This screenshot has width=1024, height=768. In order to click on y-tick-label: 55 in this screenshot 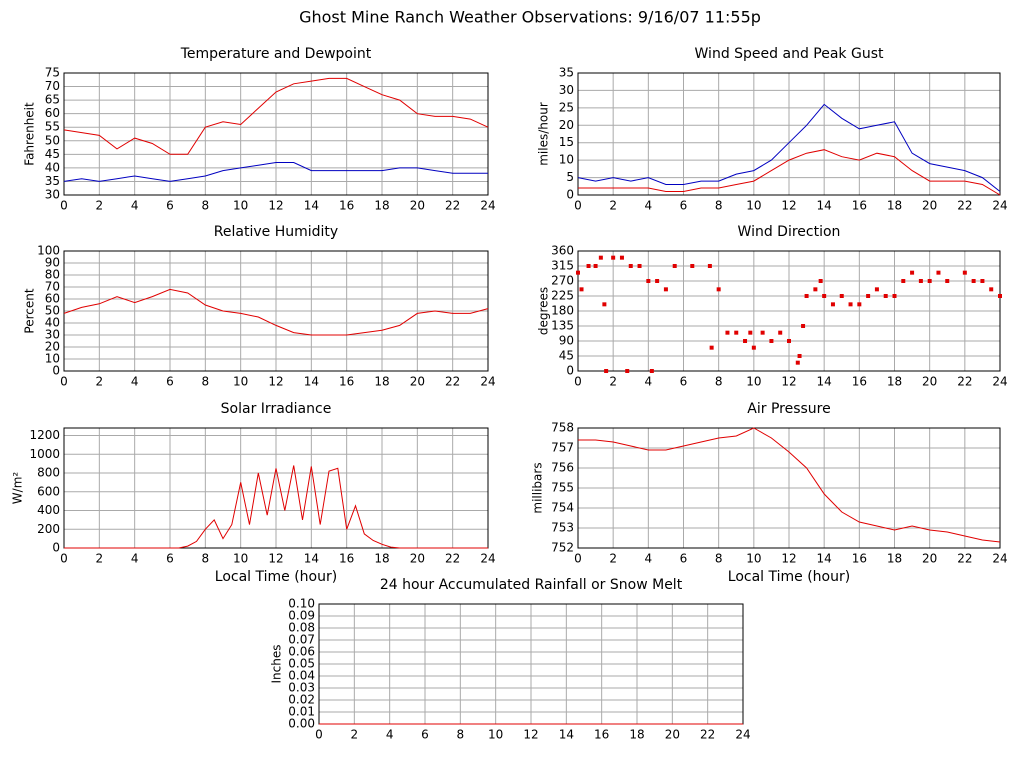, I will do `click(52, 127)`.